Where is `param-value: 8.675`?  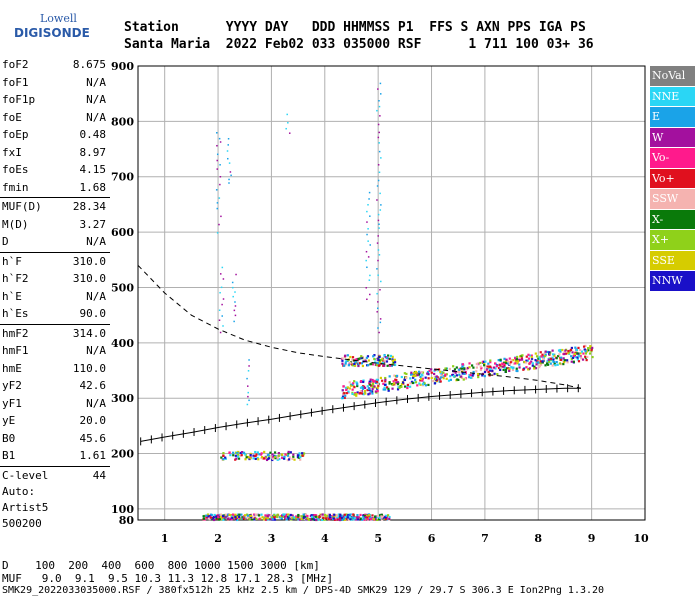
param-value: 8.675 is located at coordinates (89, 64).